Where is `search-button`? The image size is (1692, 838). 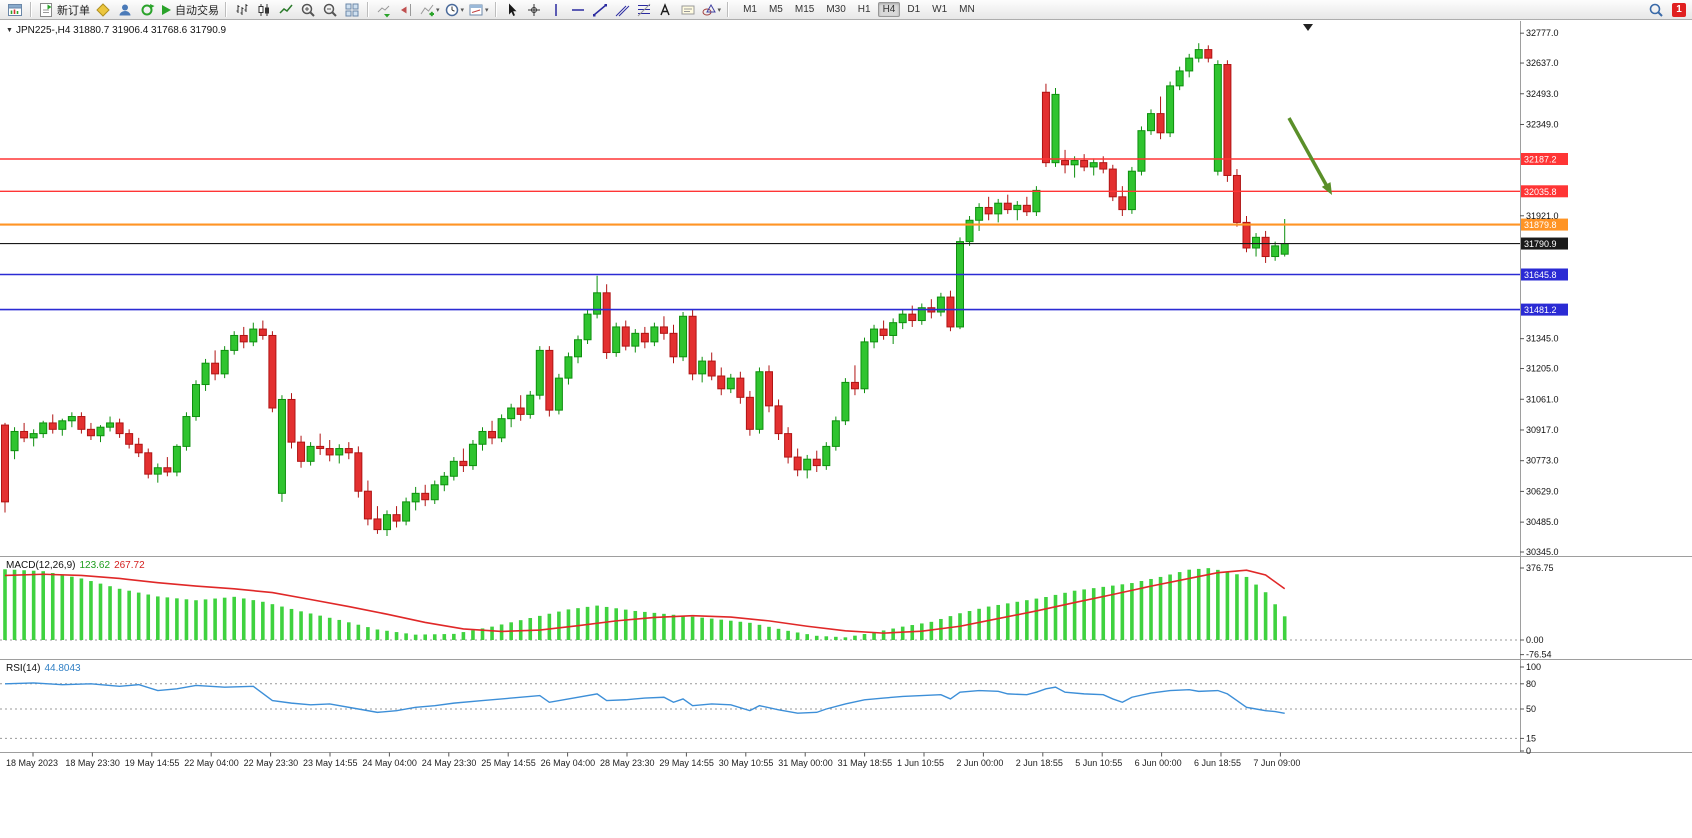
search-button is located at coordinates (1656, 10).